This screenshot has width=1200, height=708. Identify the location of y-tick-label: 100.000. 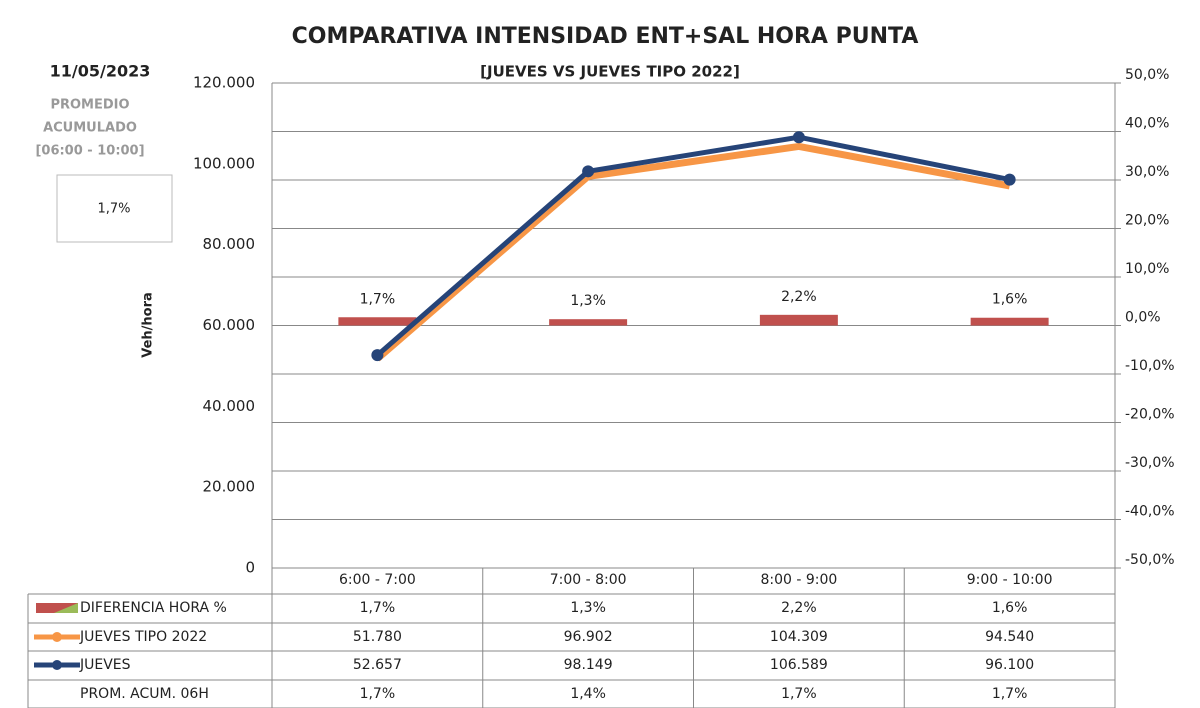
(224, 163).